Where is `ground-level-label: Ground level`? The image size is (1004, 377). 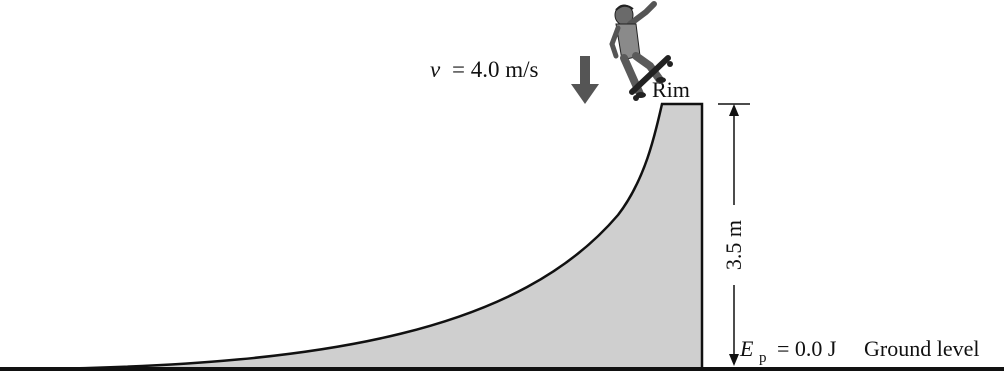
ground-level-label: Ground level is located at coordinates (921, 348).